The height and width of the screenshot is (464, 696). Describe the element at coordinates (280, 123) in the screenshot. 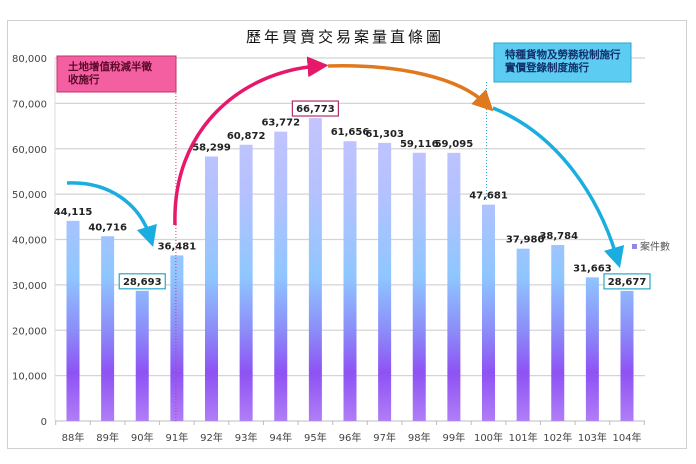

I see `data-label: 63,772` at that location.